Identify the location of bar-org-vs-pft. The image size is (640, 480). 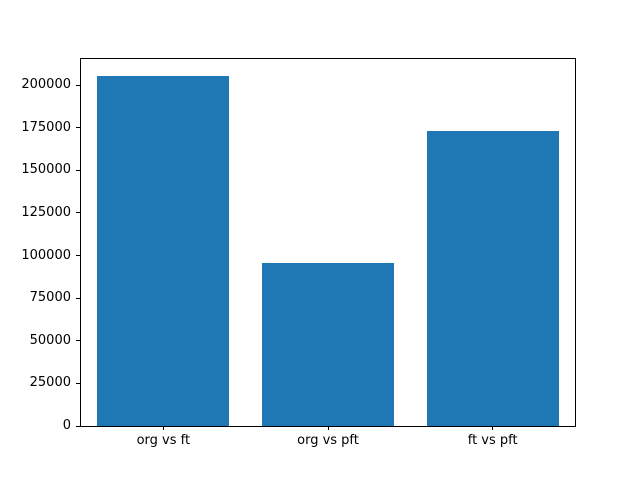
(328, 344).